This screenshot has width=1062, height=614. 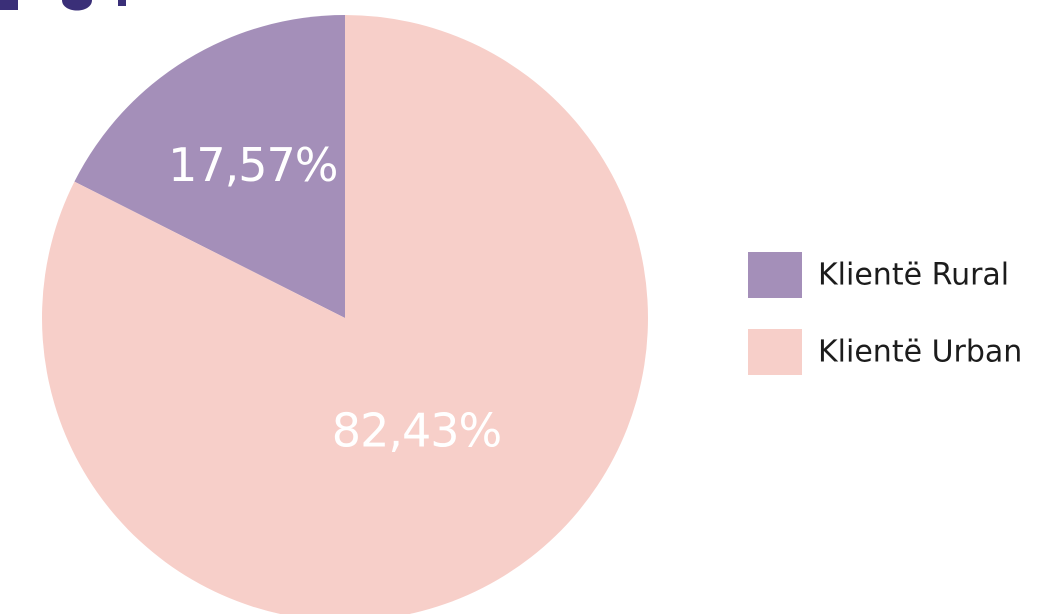 I want to click on legend: Klientë Rural Klientë Urban, so click(x=885, y=313).